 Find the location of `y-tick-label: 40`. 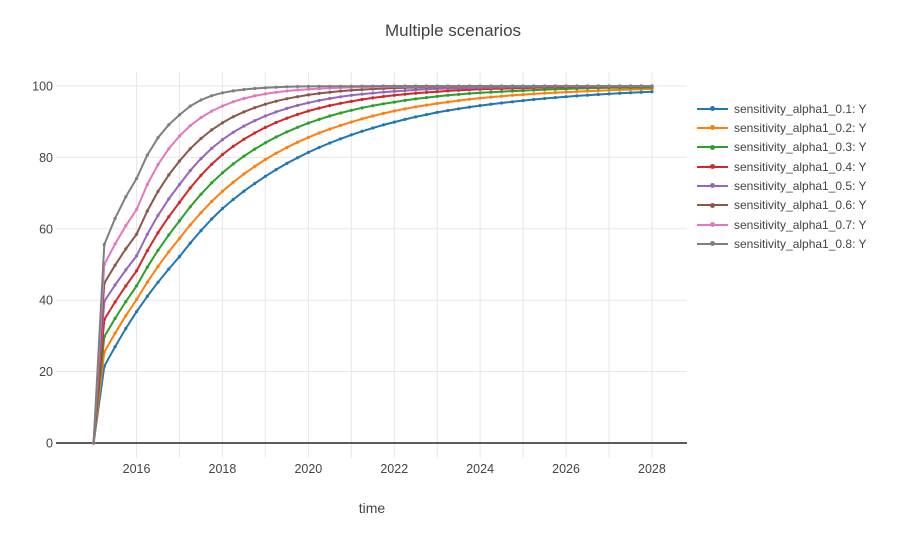

y-tick-label: 40 is located at coordinates (46, 301).